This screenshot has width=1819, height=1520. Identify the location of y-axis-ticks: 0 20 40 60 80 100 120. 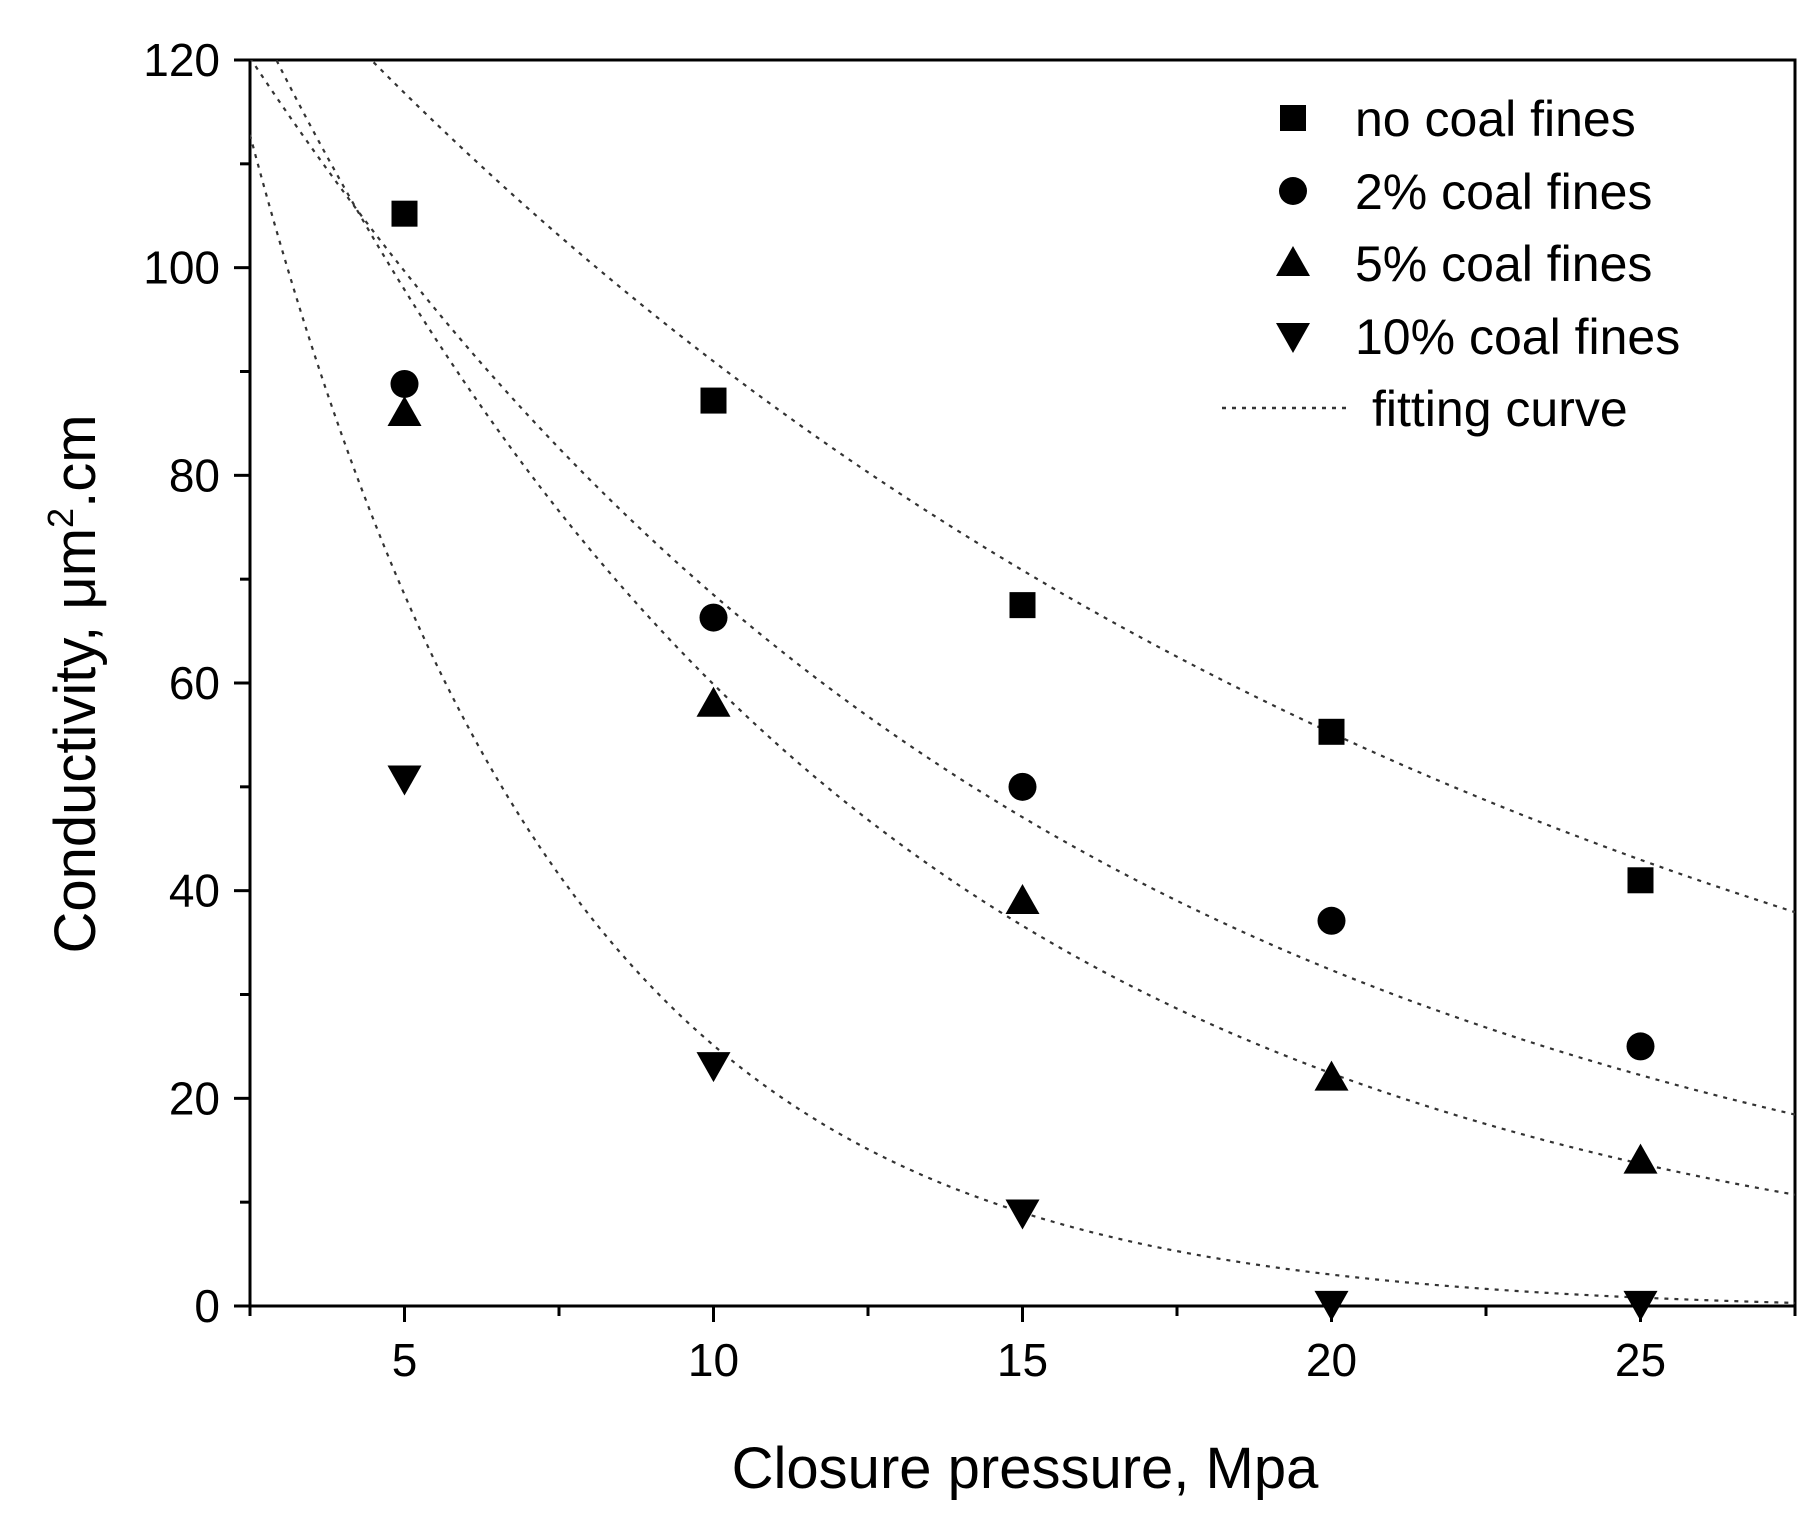
(196, 683).